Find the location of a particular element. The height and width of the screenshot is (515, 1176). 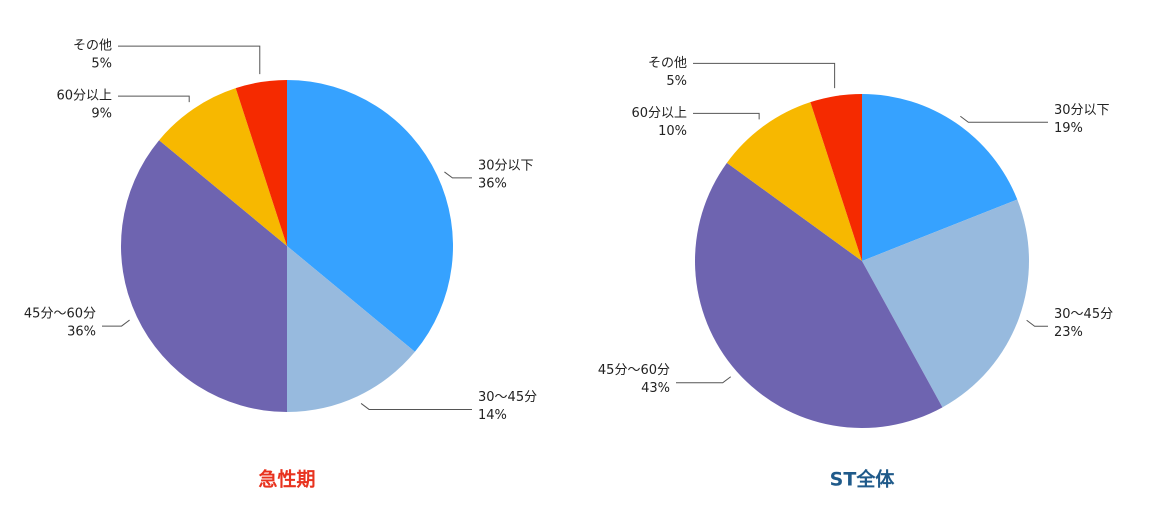

chart-title: ST全体 is located at coordinates (863, 479).